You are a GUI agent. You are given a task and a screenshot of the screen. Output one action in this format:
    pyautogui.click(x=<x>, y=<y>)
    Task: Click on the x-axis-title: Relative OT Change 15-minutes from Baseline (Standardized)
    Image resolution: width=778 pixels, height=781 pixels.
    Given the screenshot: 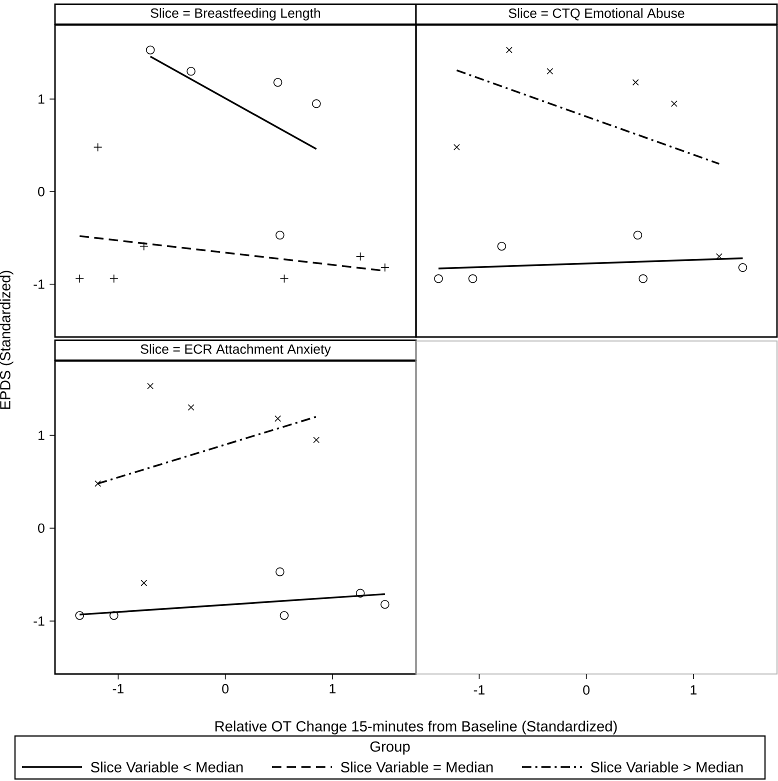 What is the action you would take?
    pyautogui.click(x=416, y=727)
    